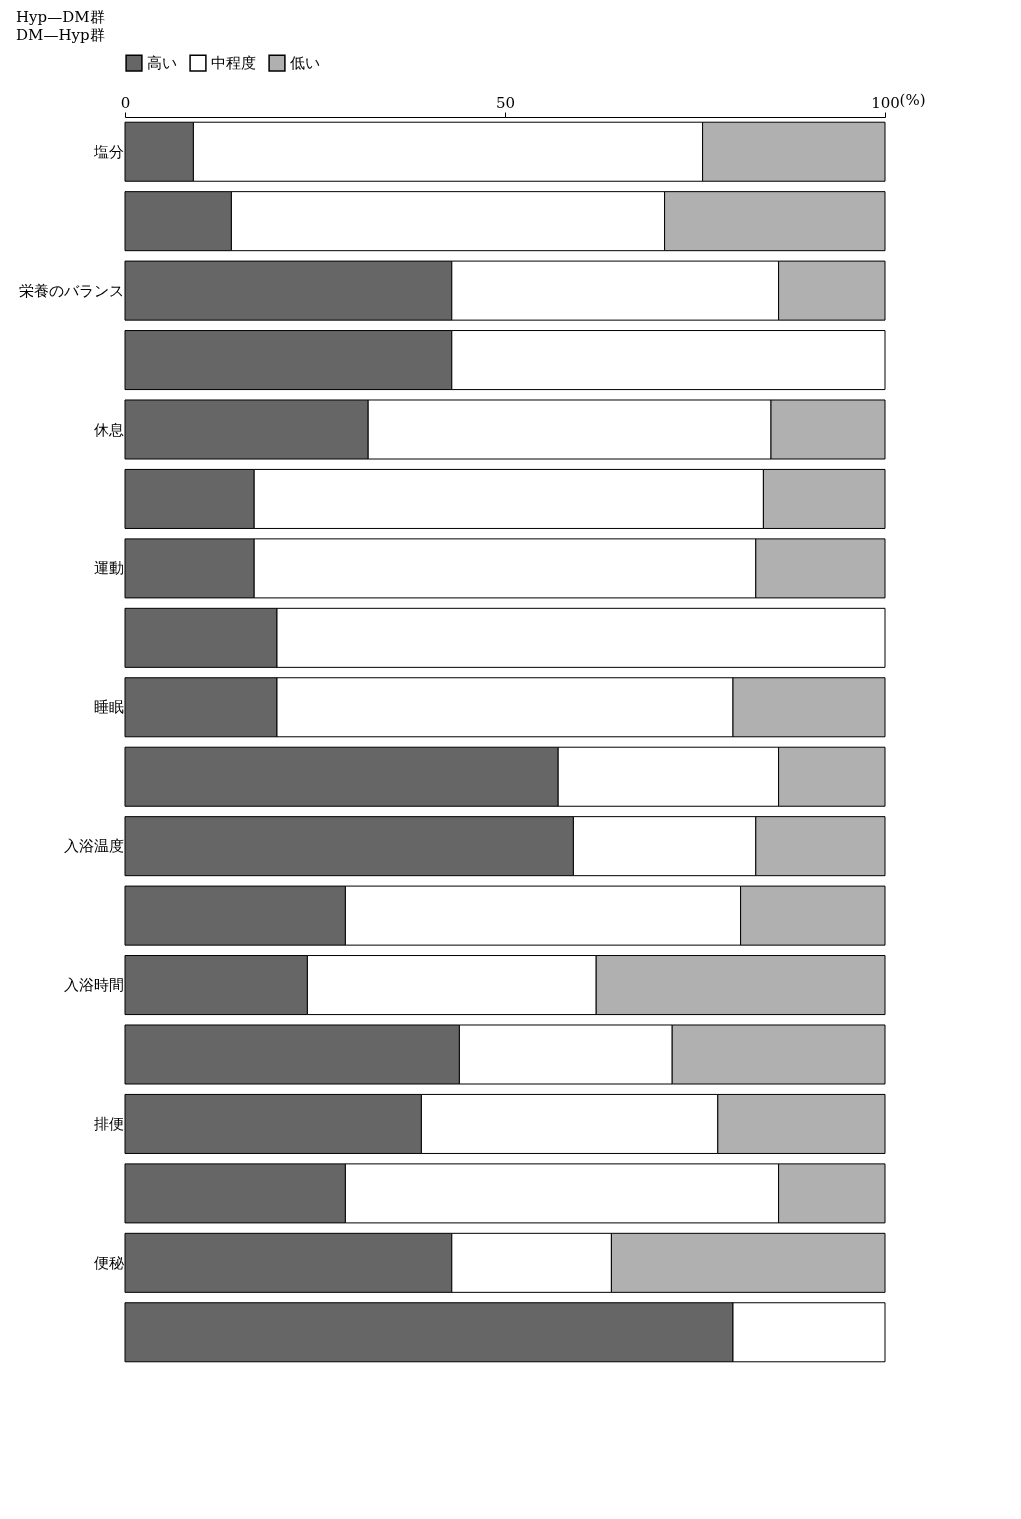  I want to click on x-tick-label: 0, so click(125, 102).